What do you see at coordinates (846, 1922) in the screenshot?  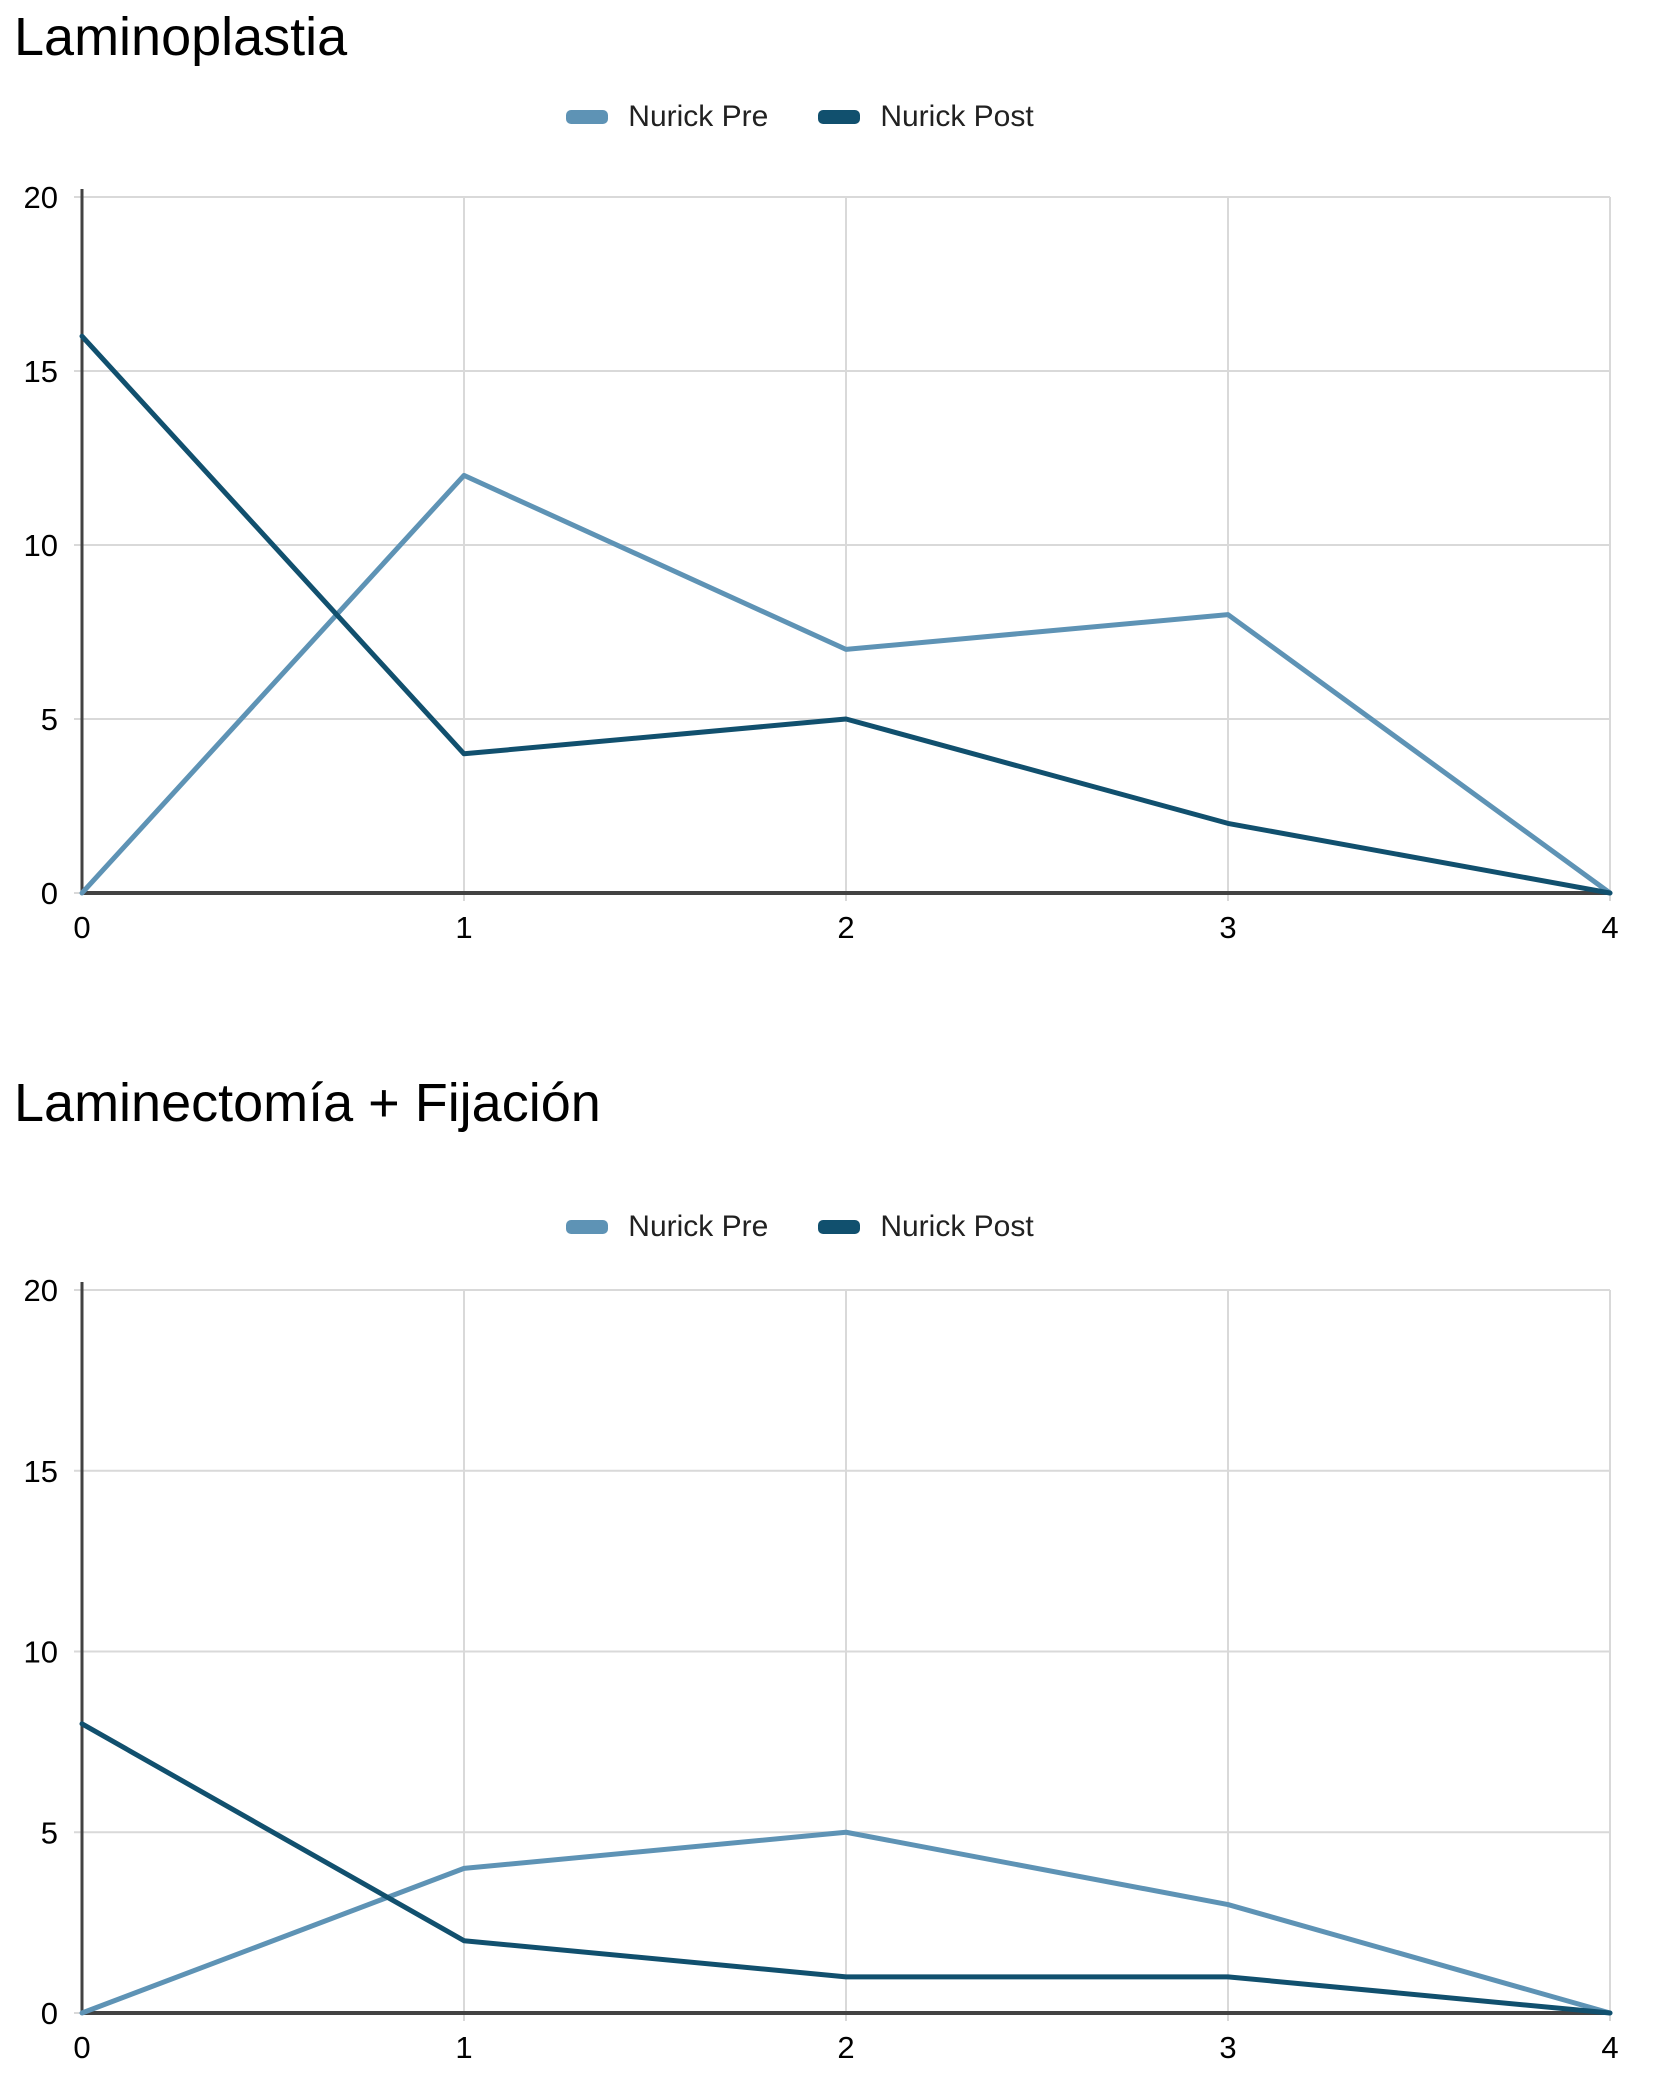 I see `series-line-nurick-pre` at bounding box center [846, 1922].